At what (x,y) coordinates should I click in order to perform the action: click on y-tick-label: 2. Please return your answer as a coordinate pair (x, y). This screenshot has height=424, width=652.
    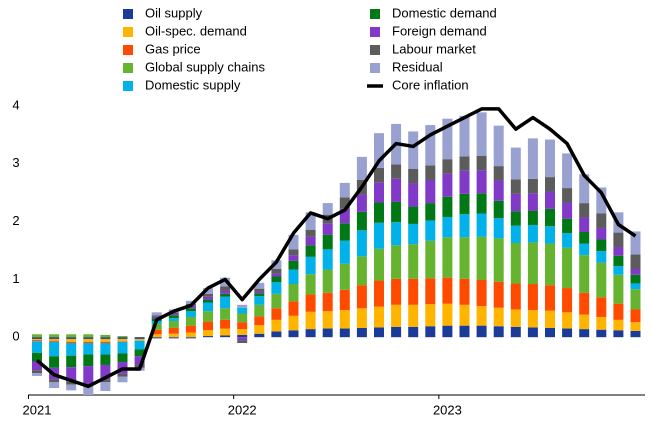
    Looking at the image, I should click on (15, 220).